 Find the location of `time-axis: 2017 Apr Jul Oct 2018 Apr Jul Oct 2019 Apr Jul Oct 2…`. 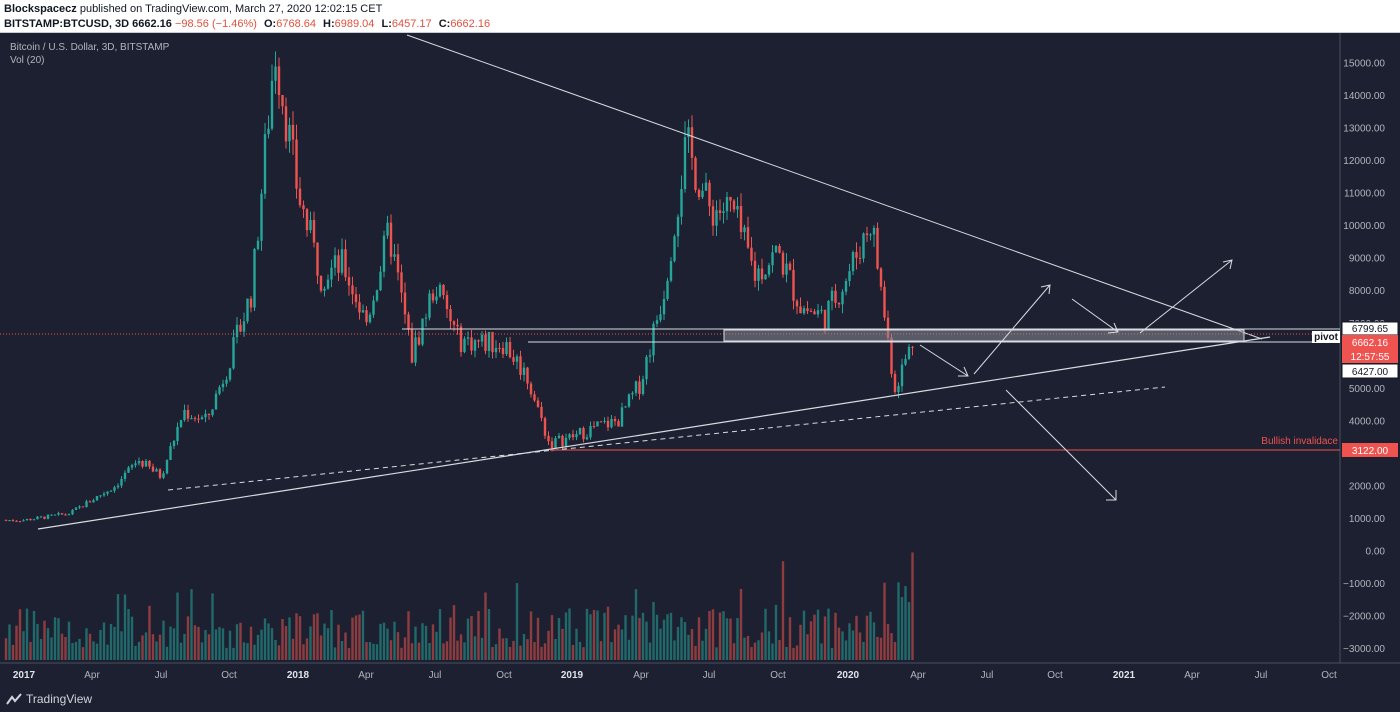

time-axis: 2017 Apr Jul Oct 2018 Apr Jul Oct 2019 Apr Jul Oct 2… is located at coordinates (675, 675).